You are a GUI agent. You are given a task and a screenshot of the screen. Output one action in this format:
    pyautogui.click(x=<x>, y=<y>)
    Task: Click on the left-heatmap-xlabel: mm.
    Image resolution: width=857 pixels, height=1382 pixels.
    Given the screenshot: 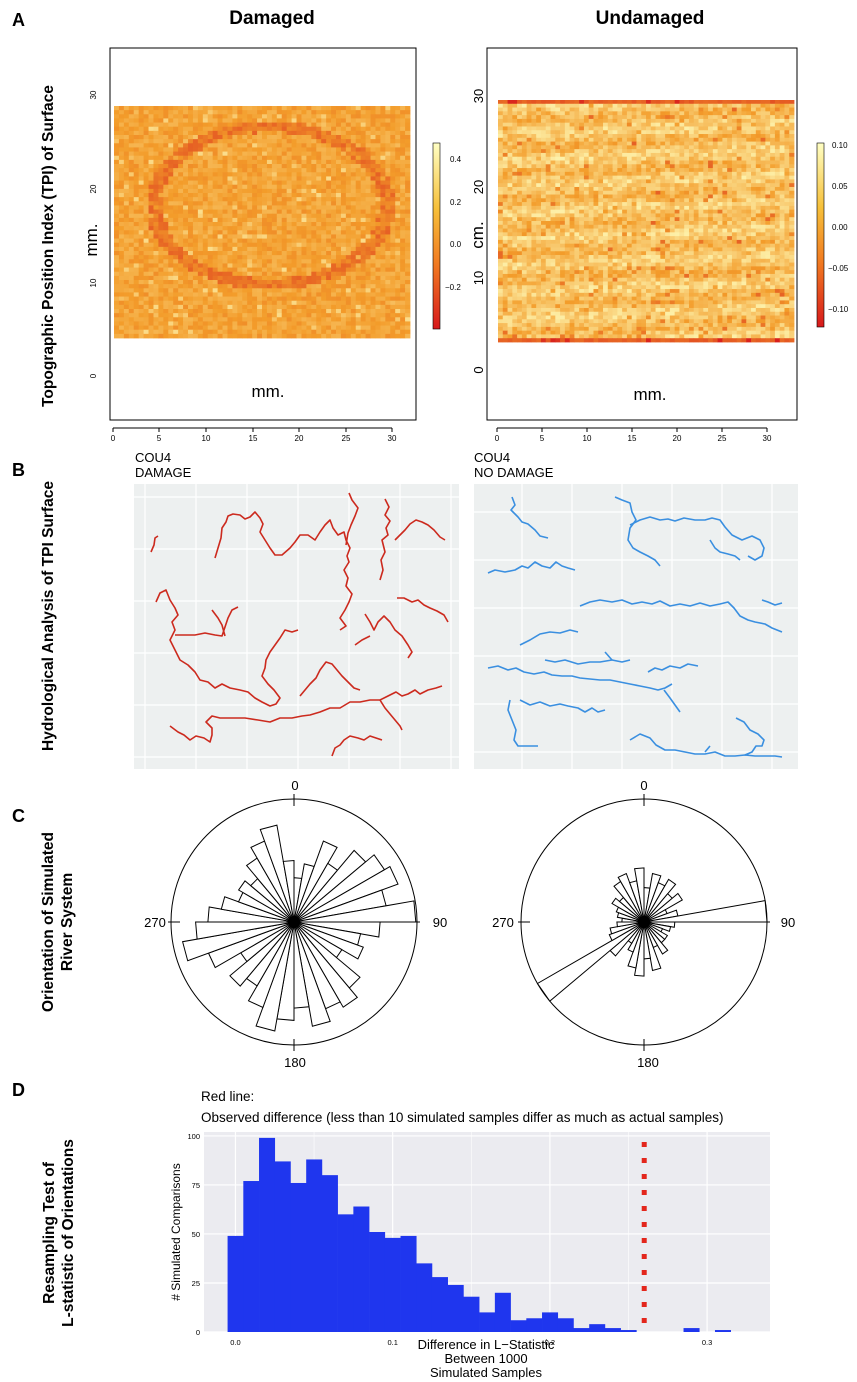 What is the action you would take?
    pyautogui.click(x=267, y=391)
    